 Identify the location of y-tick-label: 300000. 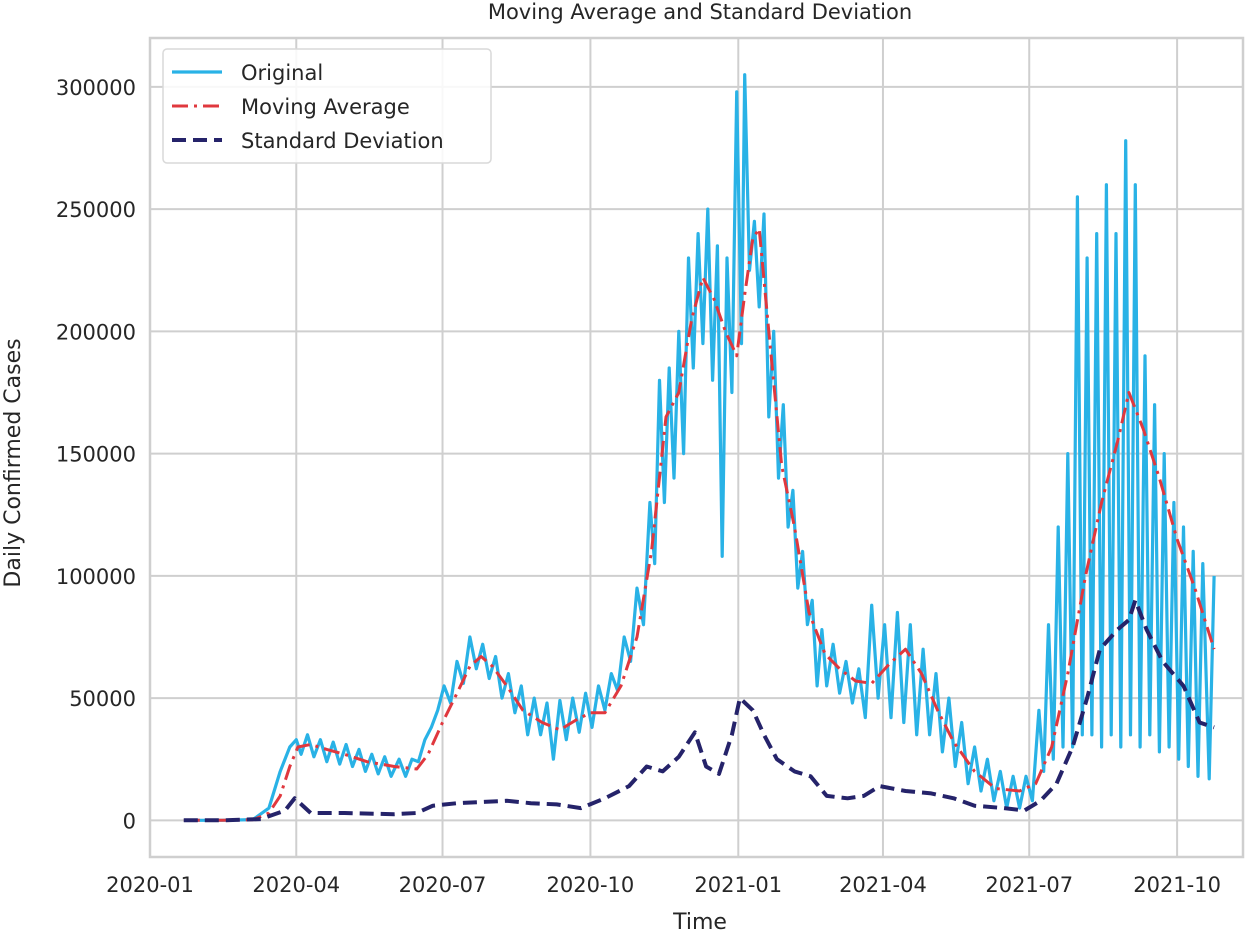
(96, 88).